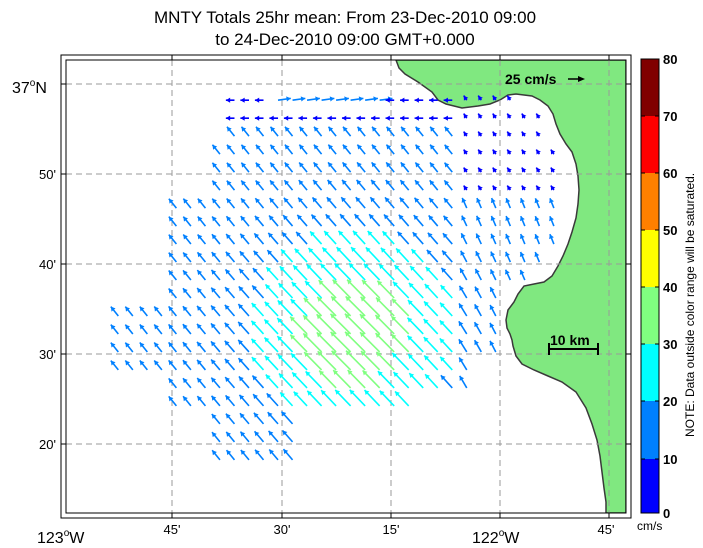  Describe the element at coordinates (47, 354) in the screenshot. I see `lat-label-30: 30'` at that location.